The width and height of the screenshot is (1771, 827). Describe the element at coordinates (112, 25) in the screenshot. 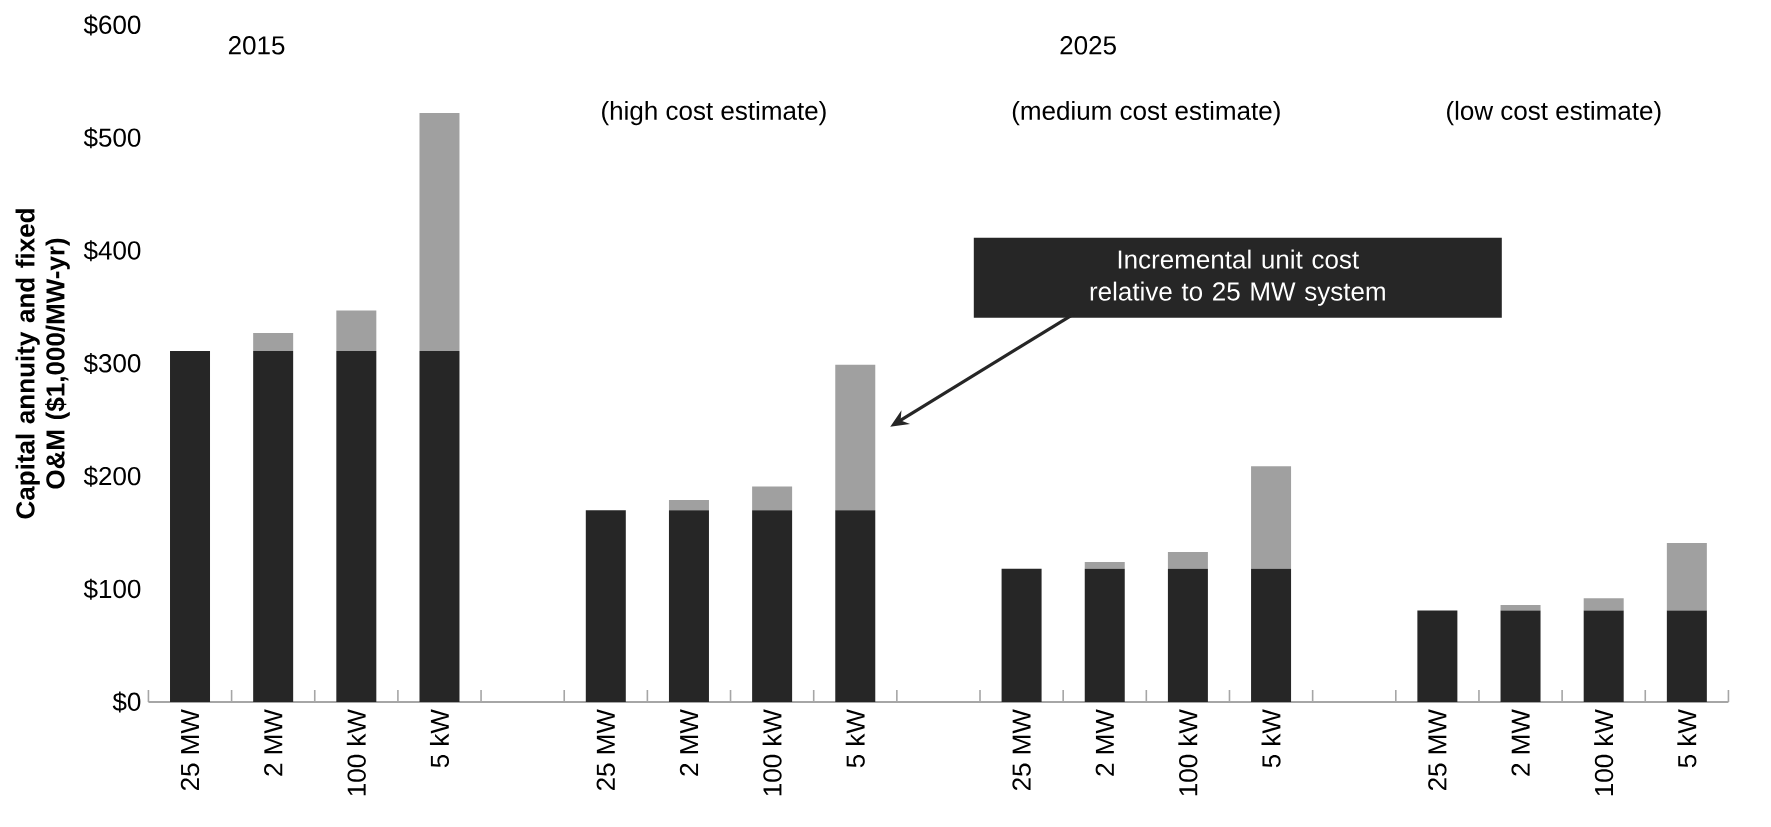

I see `y-tick-label: $600` at that location.